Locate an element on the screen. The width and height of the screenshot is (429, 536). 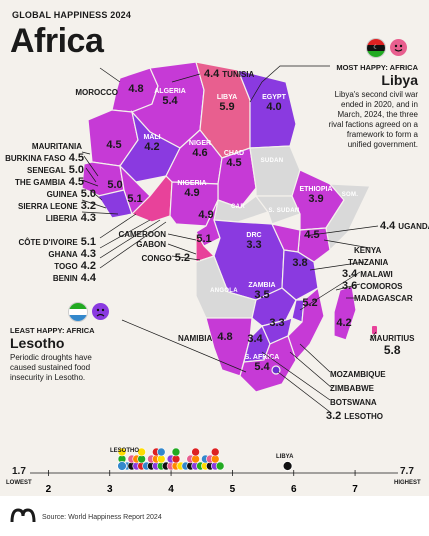
gray-label-som-: SOM. is located at coordinates (350, 195).